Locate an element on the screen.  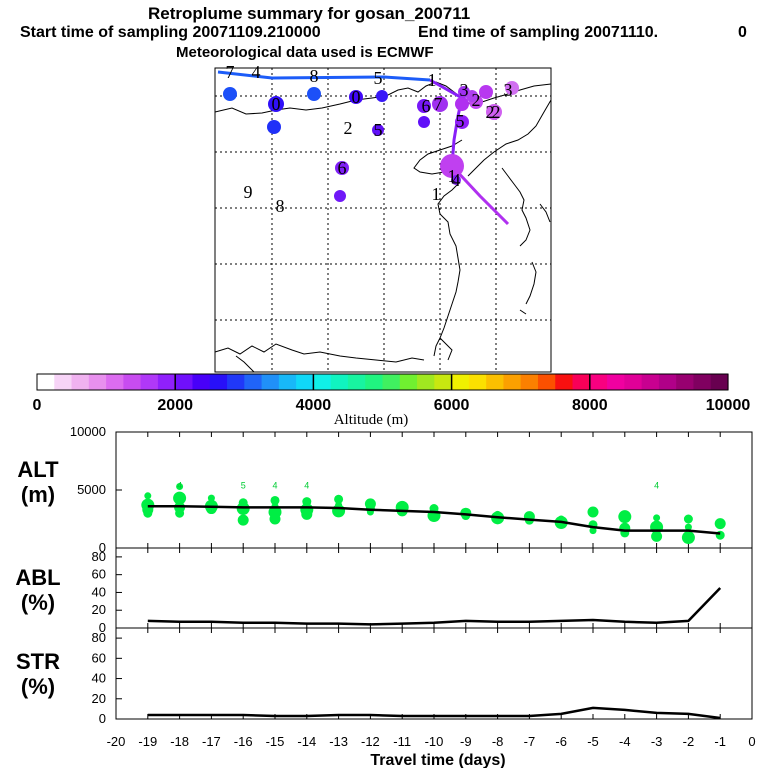
x-tick: -15 is located at coordinates (275, 741).